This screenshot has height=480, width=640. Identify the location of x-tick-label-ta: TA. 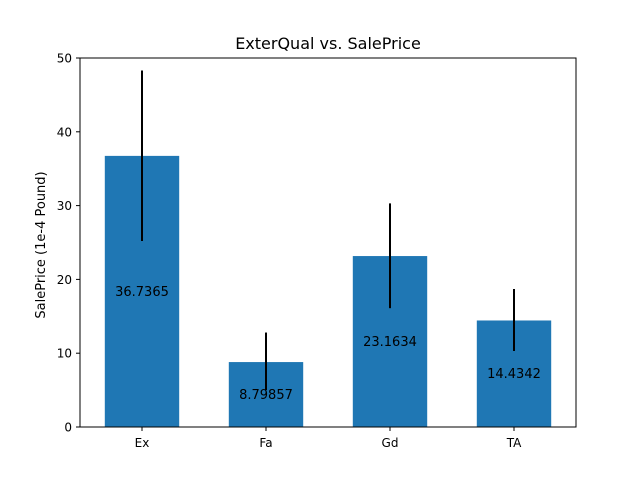
(514, 443).